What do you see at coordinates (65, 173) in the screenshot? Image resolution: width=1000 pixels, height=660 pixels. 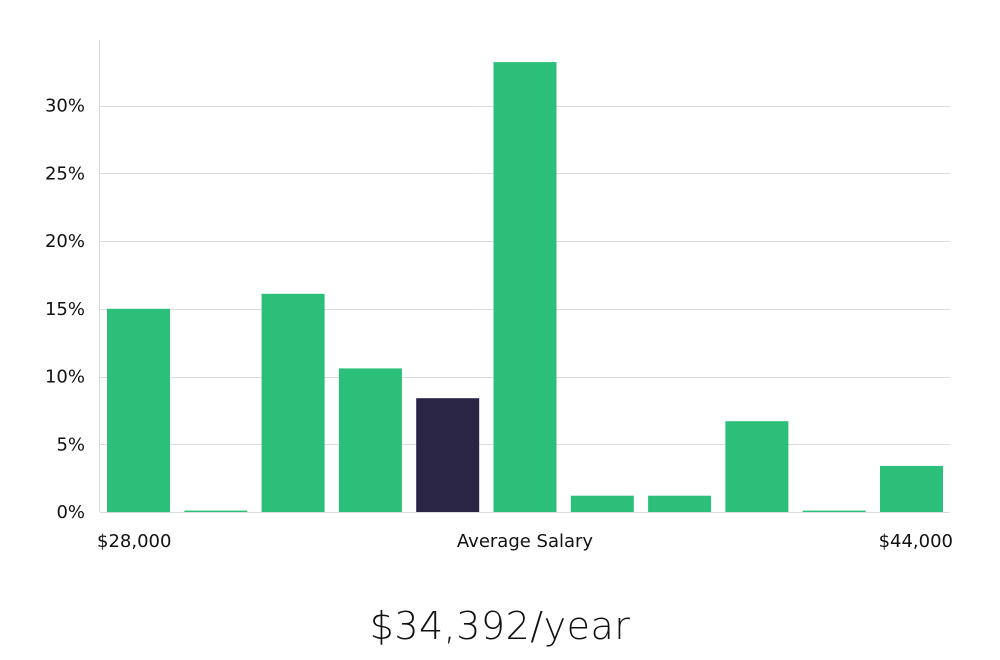 I see `y-tick-label: 25%` at bounding box center [65, 173].